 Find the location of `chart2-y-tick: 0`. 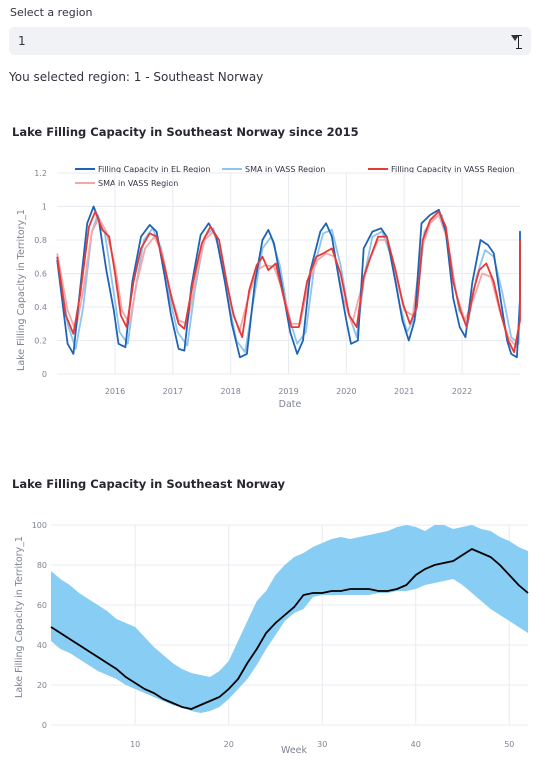

chart2-y-tick: 0 is located at coordinates (44, 725).